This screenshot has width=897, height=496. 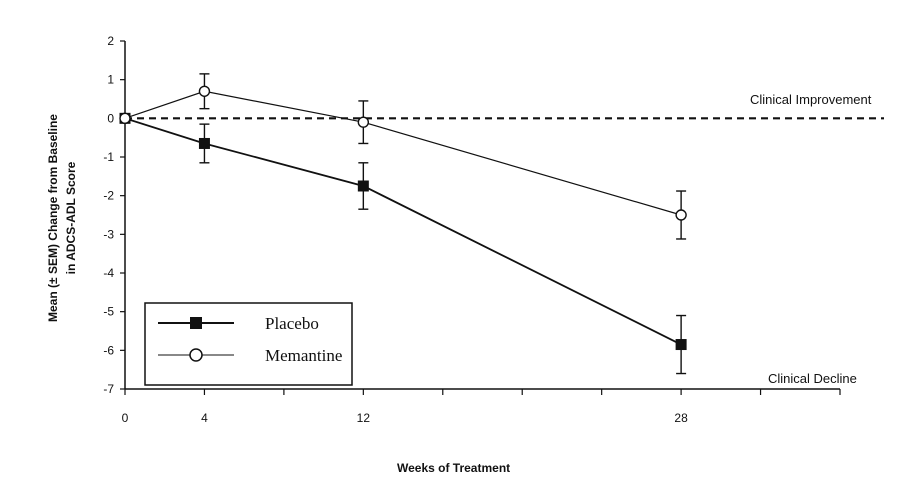 What do you see at coordinates (811, 99) in the screenshot?
I see `annotation-clinical-improvement: Clinical Improvement` at bounding box center [811, 99].